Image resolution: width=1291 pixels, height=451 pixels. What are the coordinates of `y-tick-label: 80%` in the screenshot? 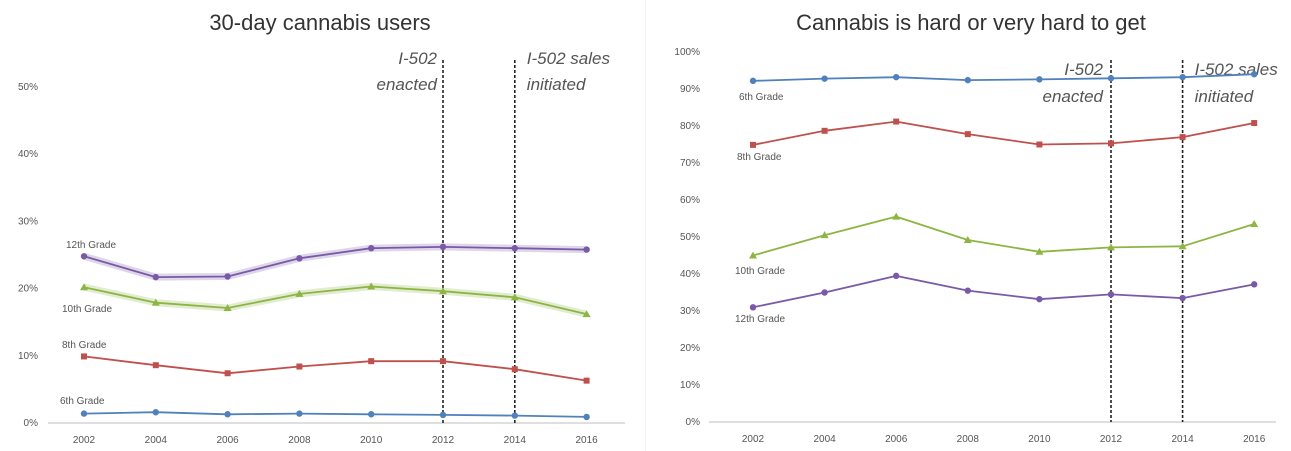 It's located at (690, 126).